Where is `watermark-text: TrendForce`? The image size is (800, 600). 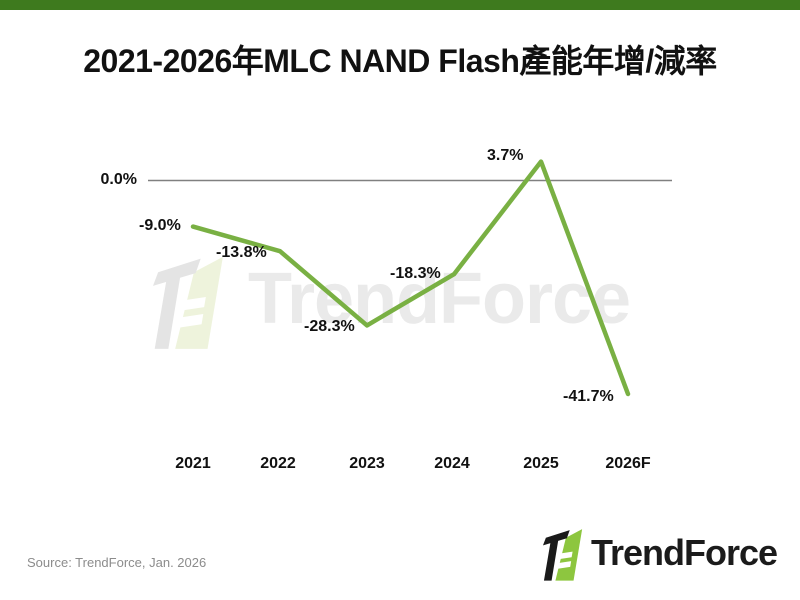
watermark-text: TrendForce is located at coordinates (439, 299).